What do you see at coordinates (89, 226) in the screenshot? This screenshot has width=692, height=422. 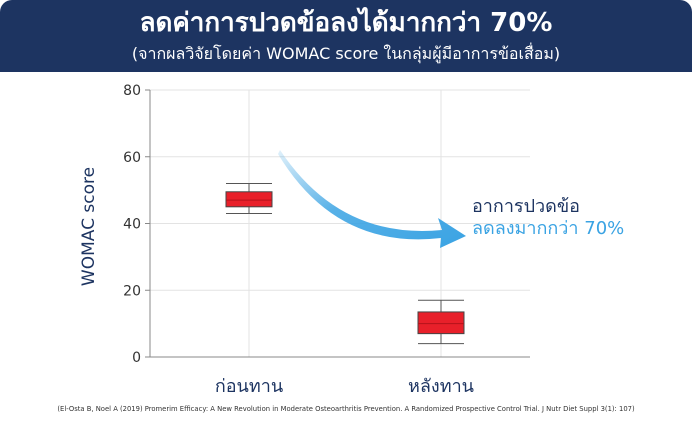 I see `y-axis-label: WOMAC score` at bounding box center [89, 226].